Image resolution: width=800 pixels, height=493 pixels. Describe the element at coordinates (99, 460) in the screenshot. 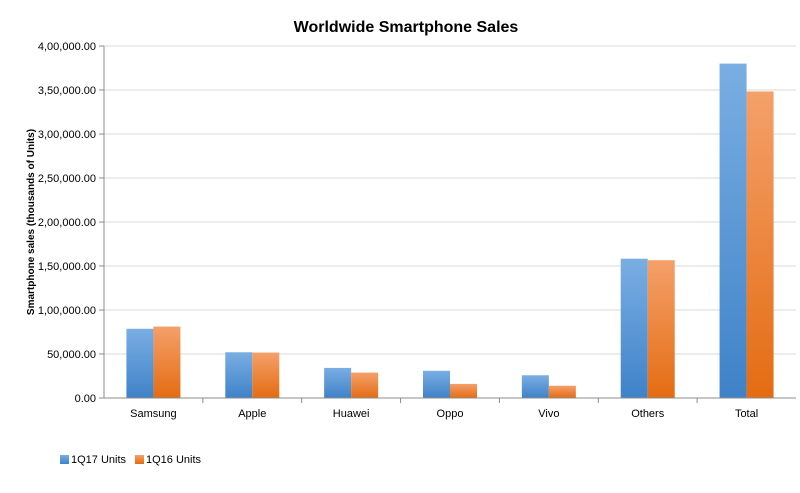

I see `legend-label: 1Q17 Units` at that location.